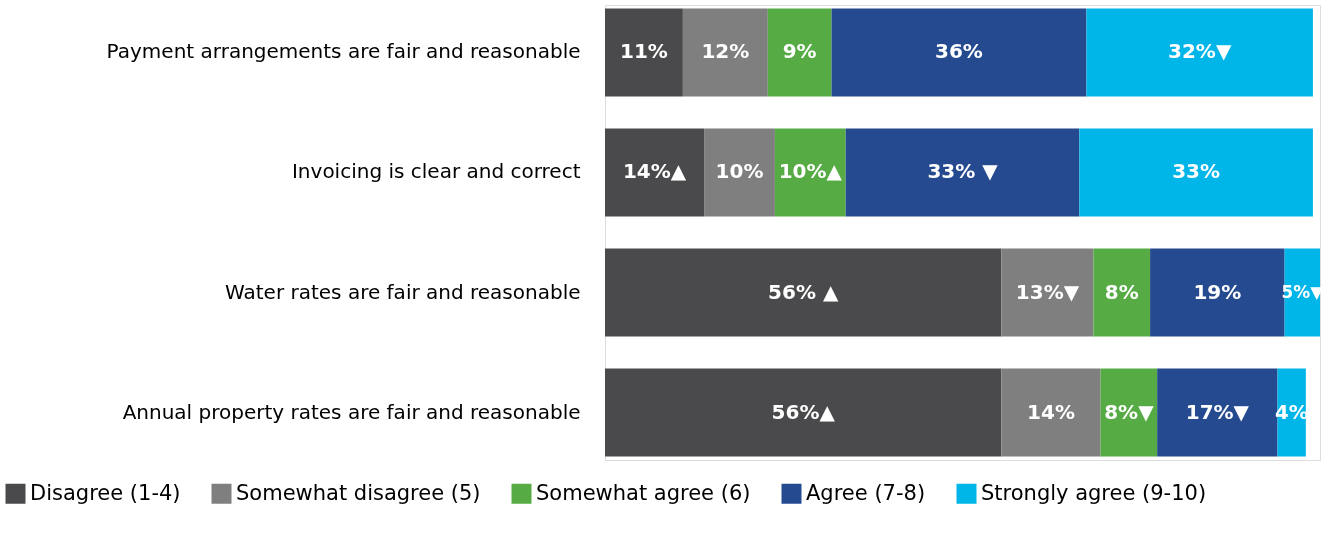 The image size is (1333, 534). Describe the element at coordinates (351, 411) in the screenshot. I see `y-tick-label: Annual property rates are fair and reasonable` at that location.